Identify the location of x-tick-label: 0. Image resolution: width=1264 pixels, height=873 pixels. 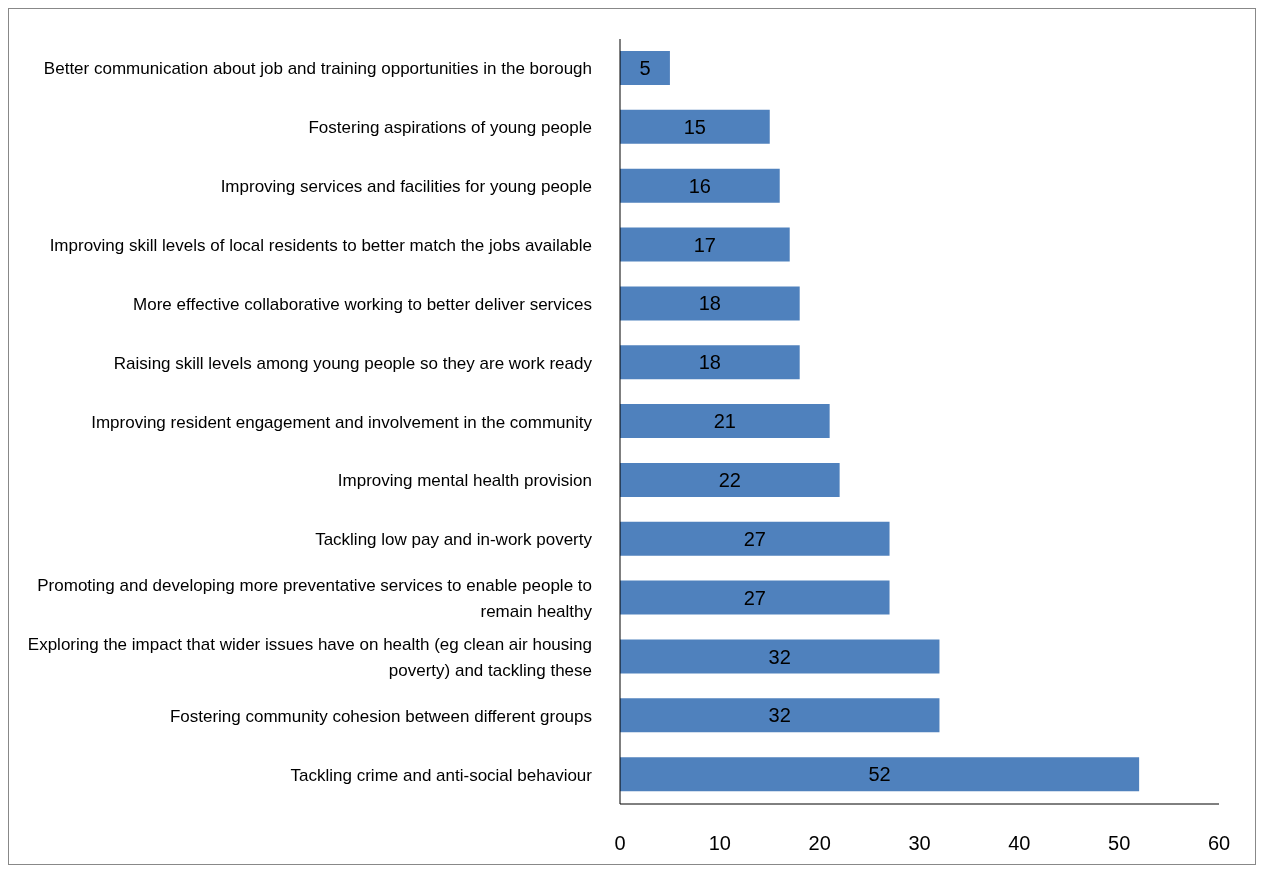
(620, 843).